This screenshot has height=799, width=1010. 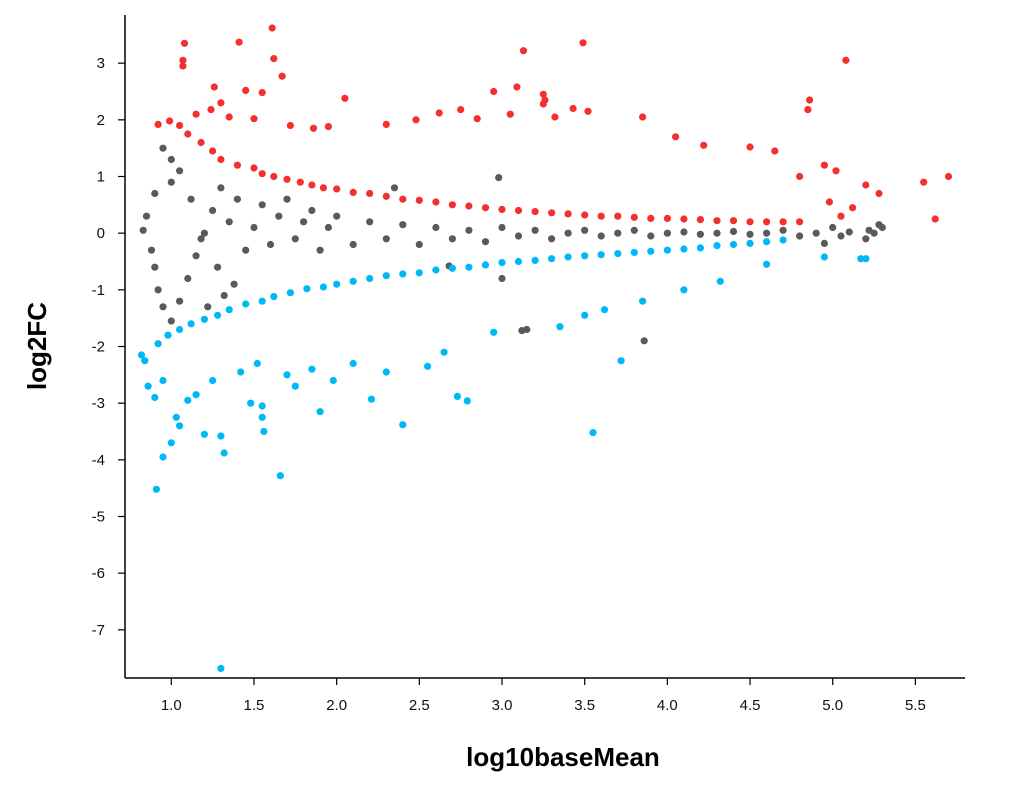 What do you see at coordinates (101, 63) in the screenshot?
I see `y-tick-label: 3` at bounding box center [101, 63].